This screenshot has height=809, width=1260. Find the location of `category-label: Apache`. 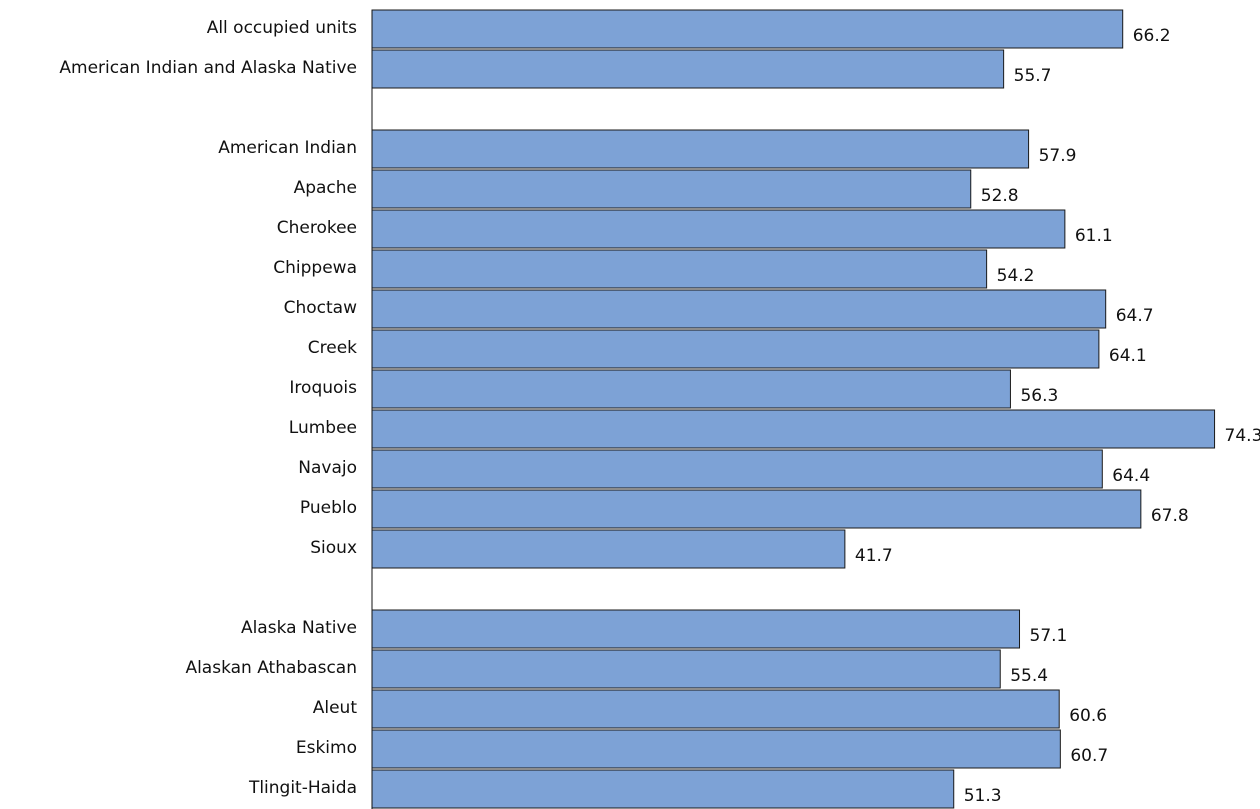

category-label: Apache is located at coordinates (325, 188).